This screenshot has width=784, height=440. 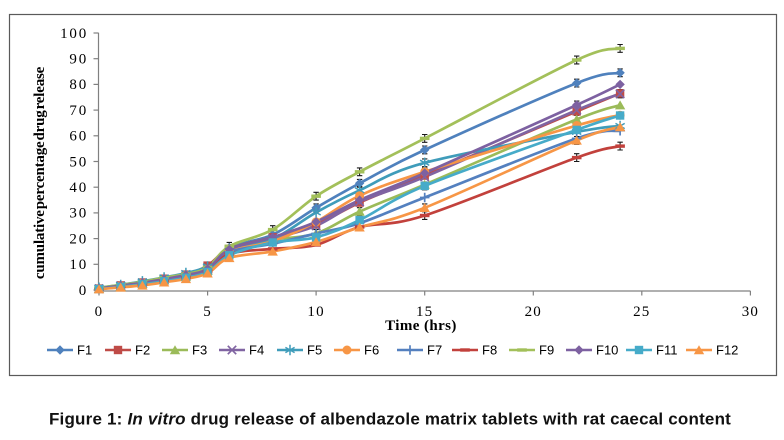 I want to click on svg-text: 60, so click(x=78, y=137).